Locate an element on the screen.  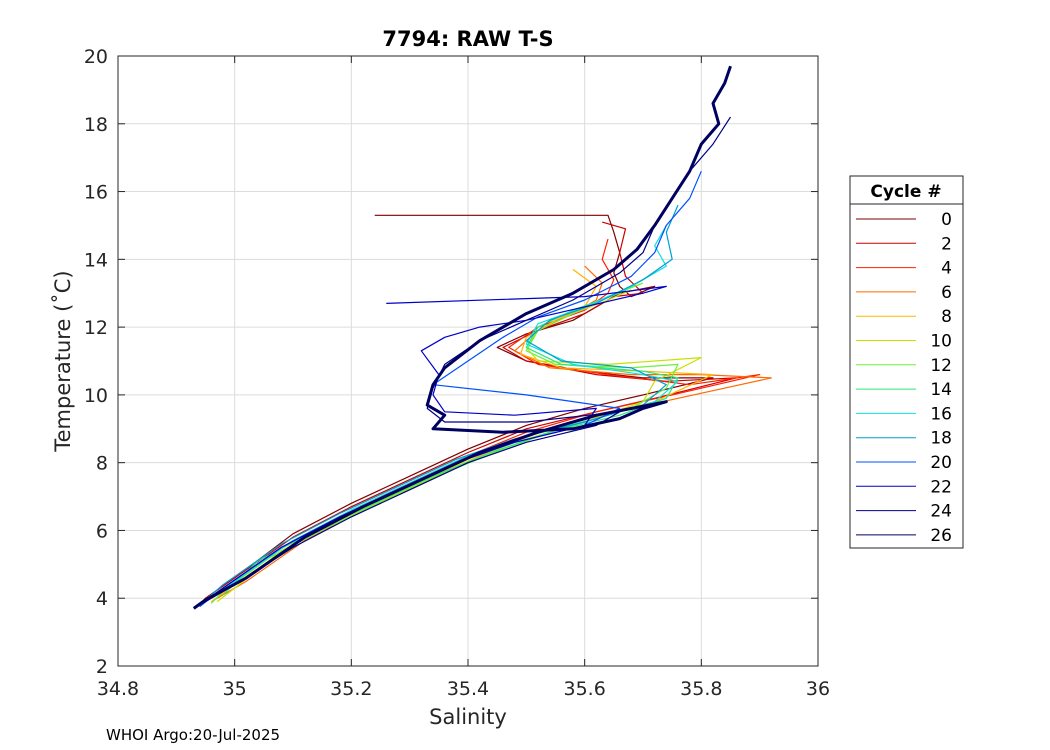
y-tick-label: 20 is located at coordinates (96, 57).